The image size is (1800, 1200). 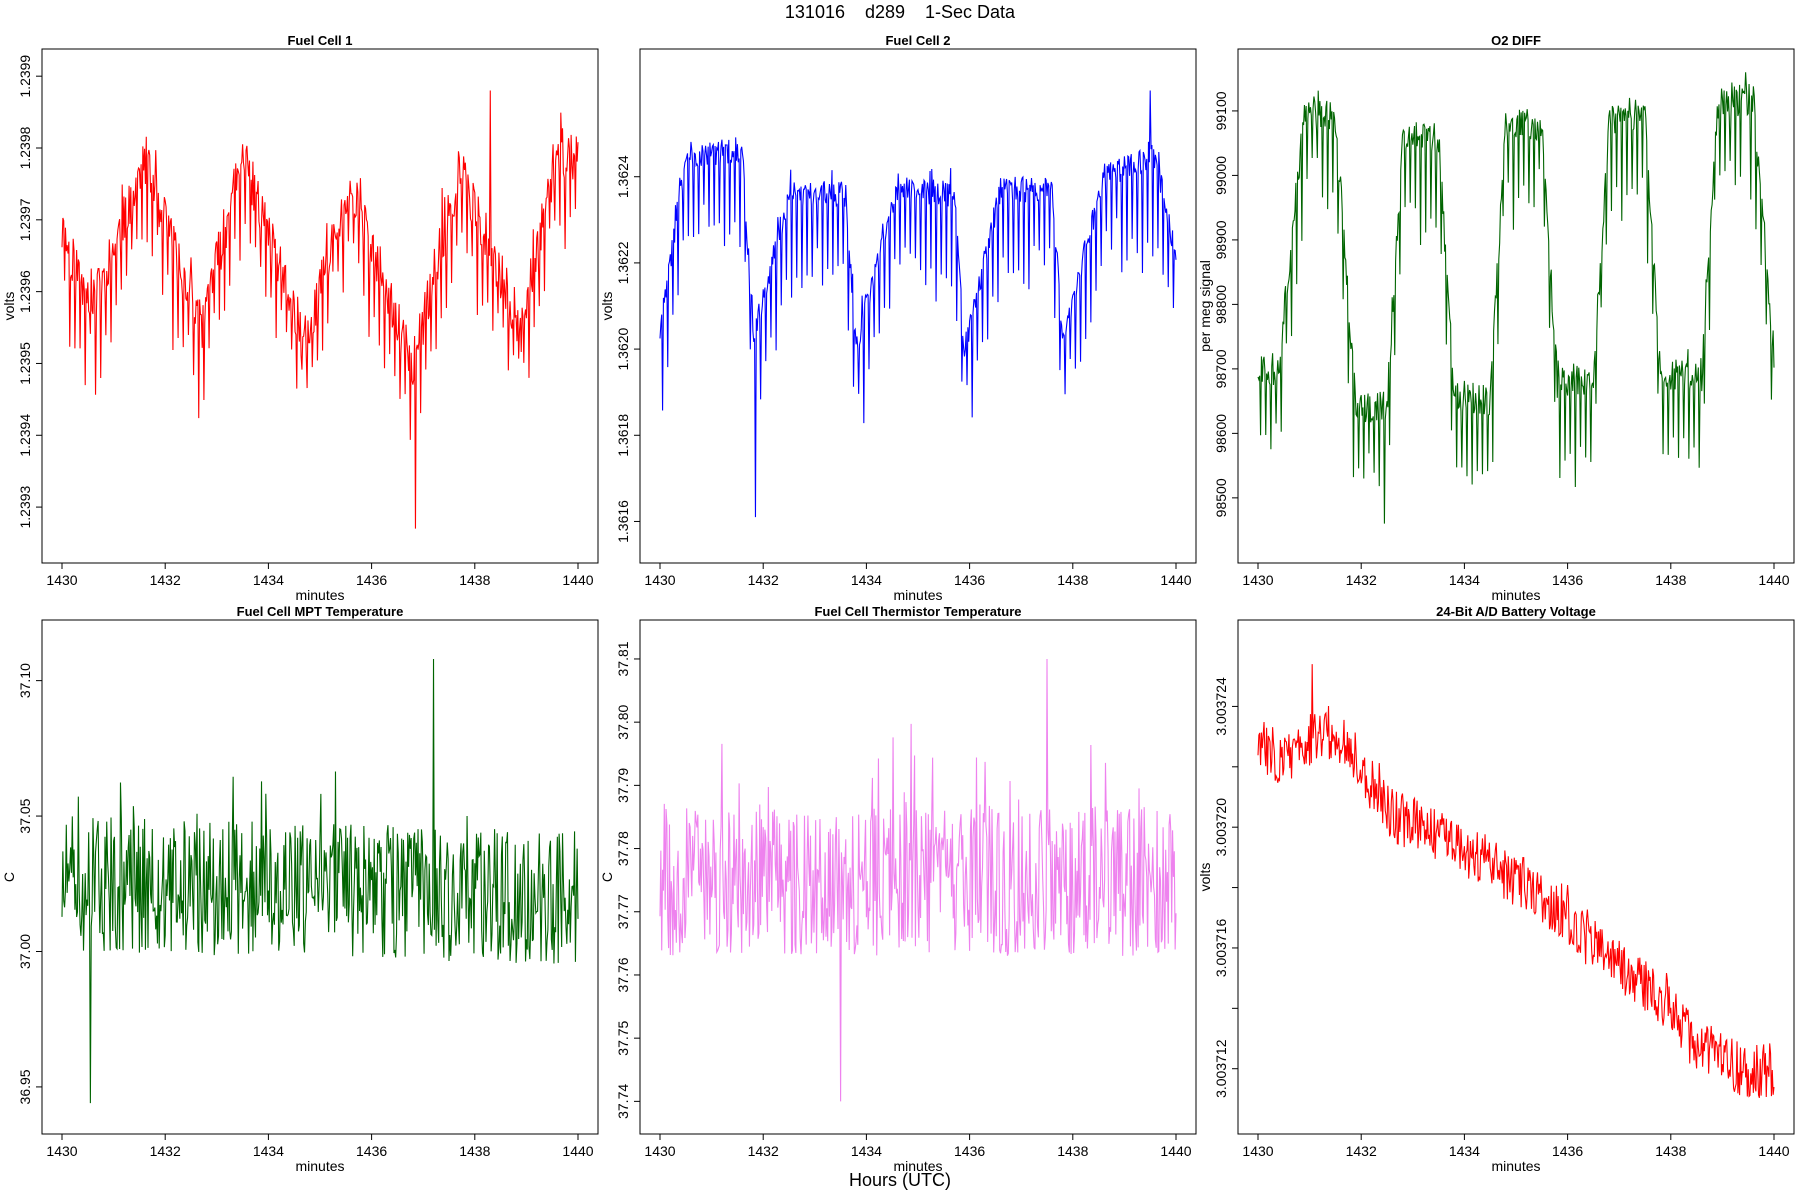 I want to click on panel-1-y-tick-label: 1.2398, so click(x=25, y=147).